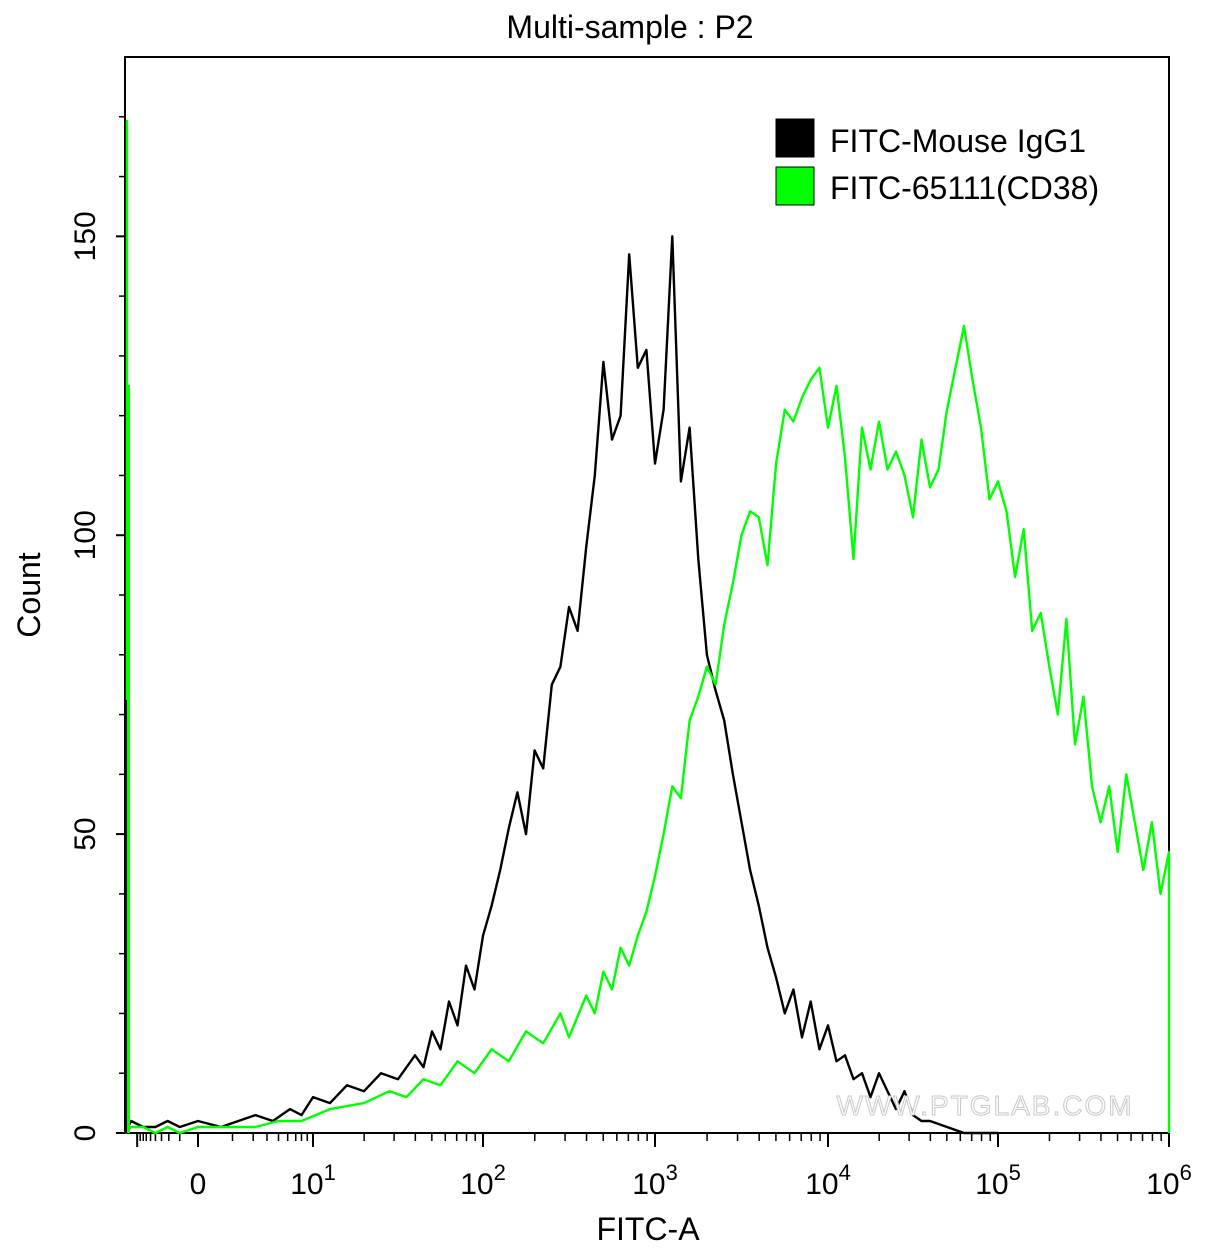 The width and height of the screenshot is (1218, 1250). I want to click on x-tick-label-6: 10⁶, so click(1169, 1180).